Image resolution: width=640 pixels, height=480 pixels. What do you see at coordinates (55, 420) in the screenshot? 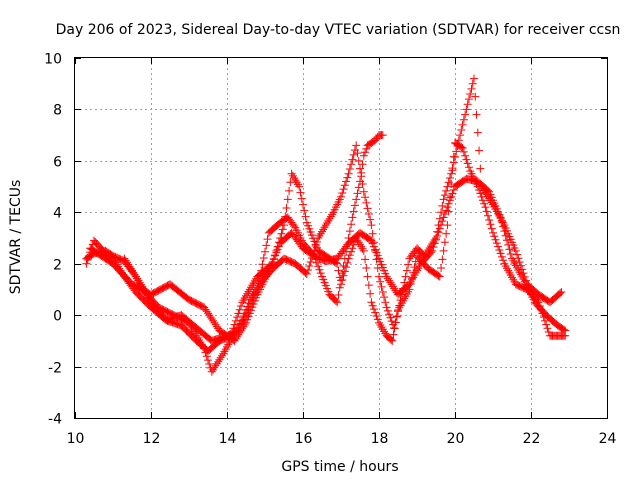
I see `y-tick-label: -4` at bounding box center [55, 420].